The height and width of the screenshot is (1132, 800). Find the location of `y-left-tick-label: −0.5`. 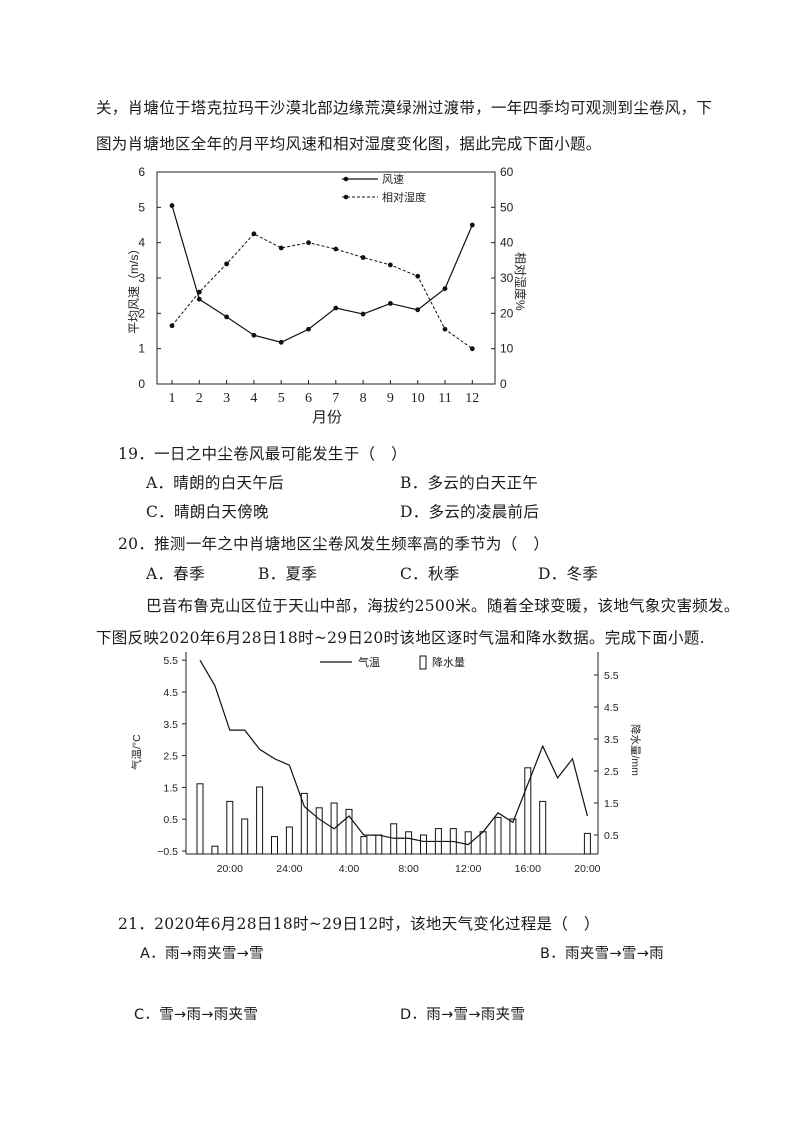

y-left-tick-label: −0.5 is located at coordinates (167, 852).